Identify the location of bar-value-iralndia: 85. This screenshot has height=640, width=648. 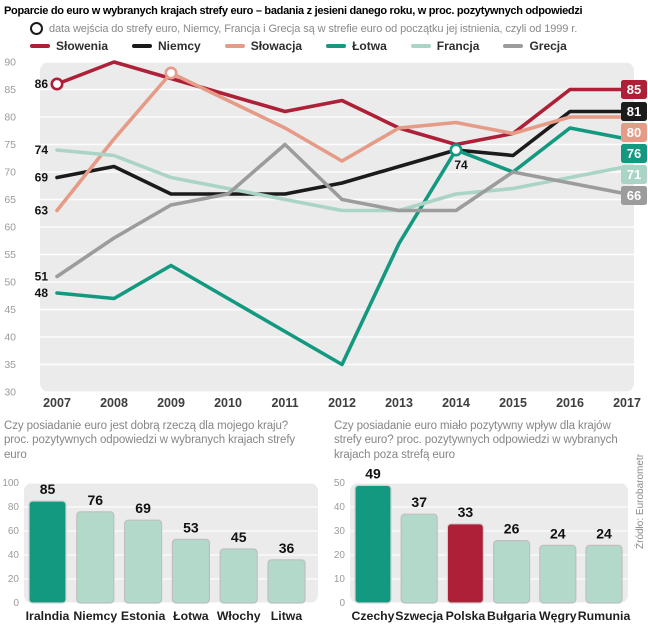
(48, 489).